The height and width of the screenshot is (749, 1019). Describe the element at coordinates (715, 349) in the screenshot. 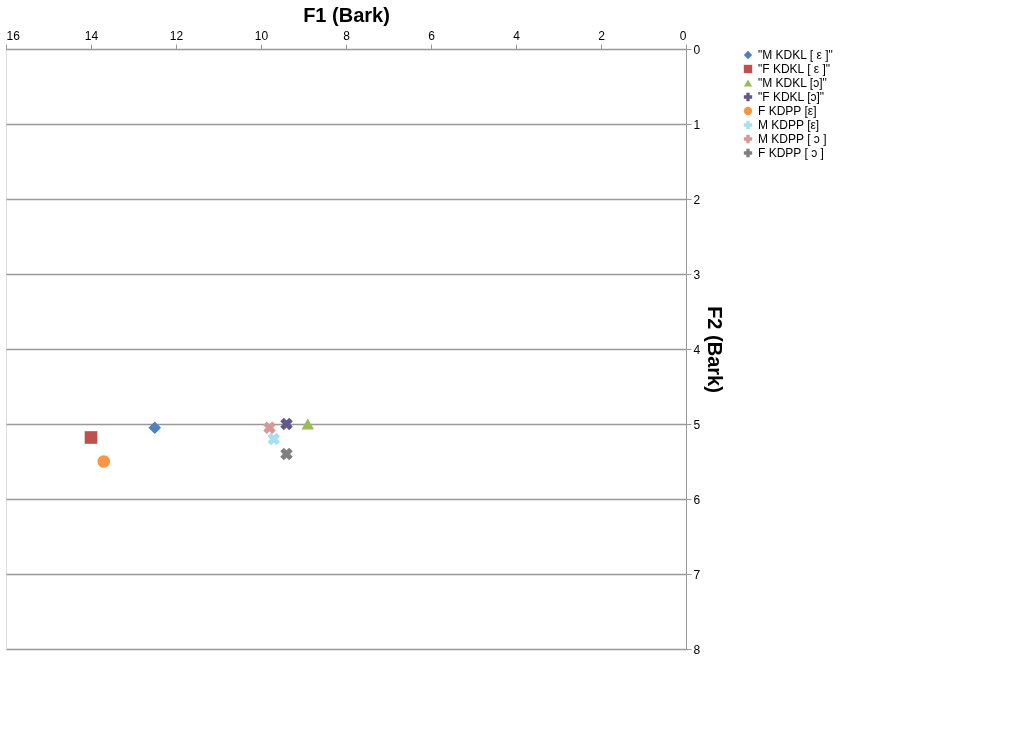

I see `y-axis-title: F2 (Bark)` at that location.